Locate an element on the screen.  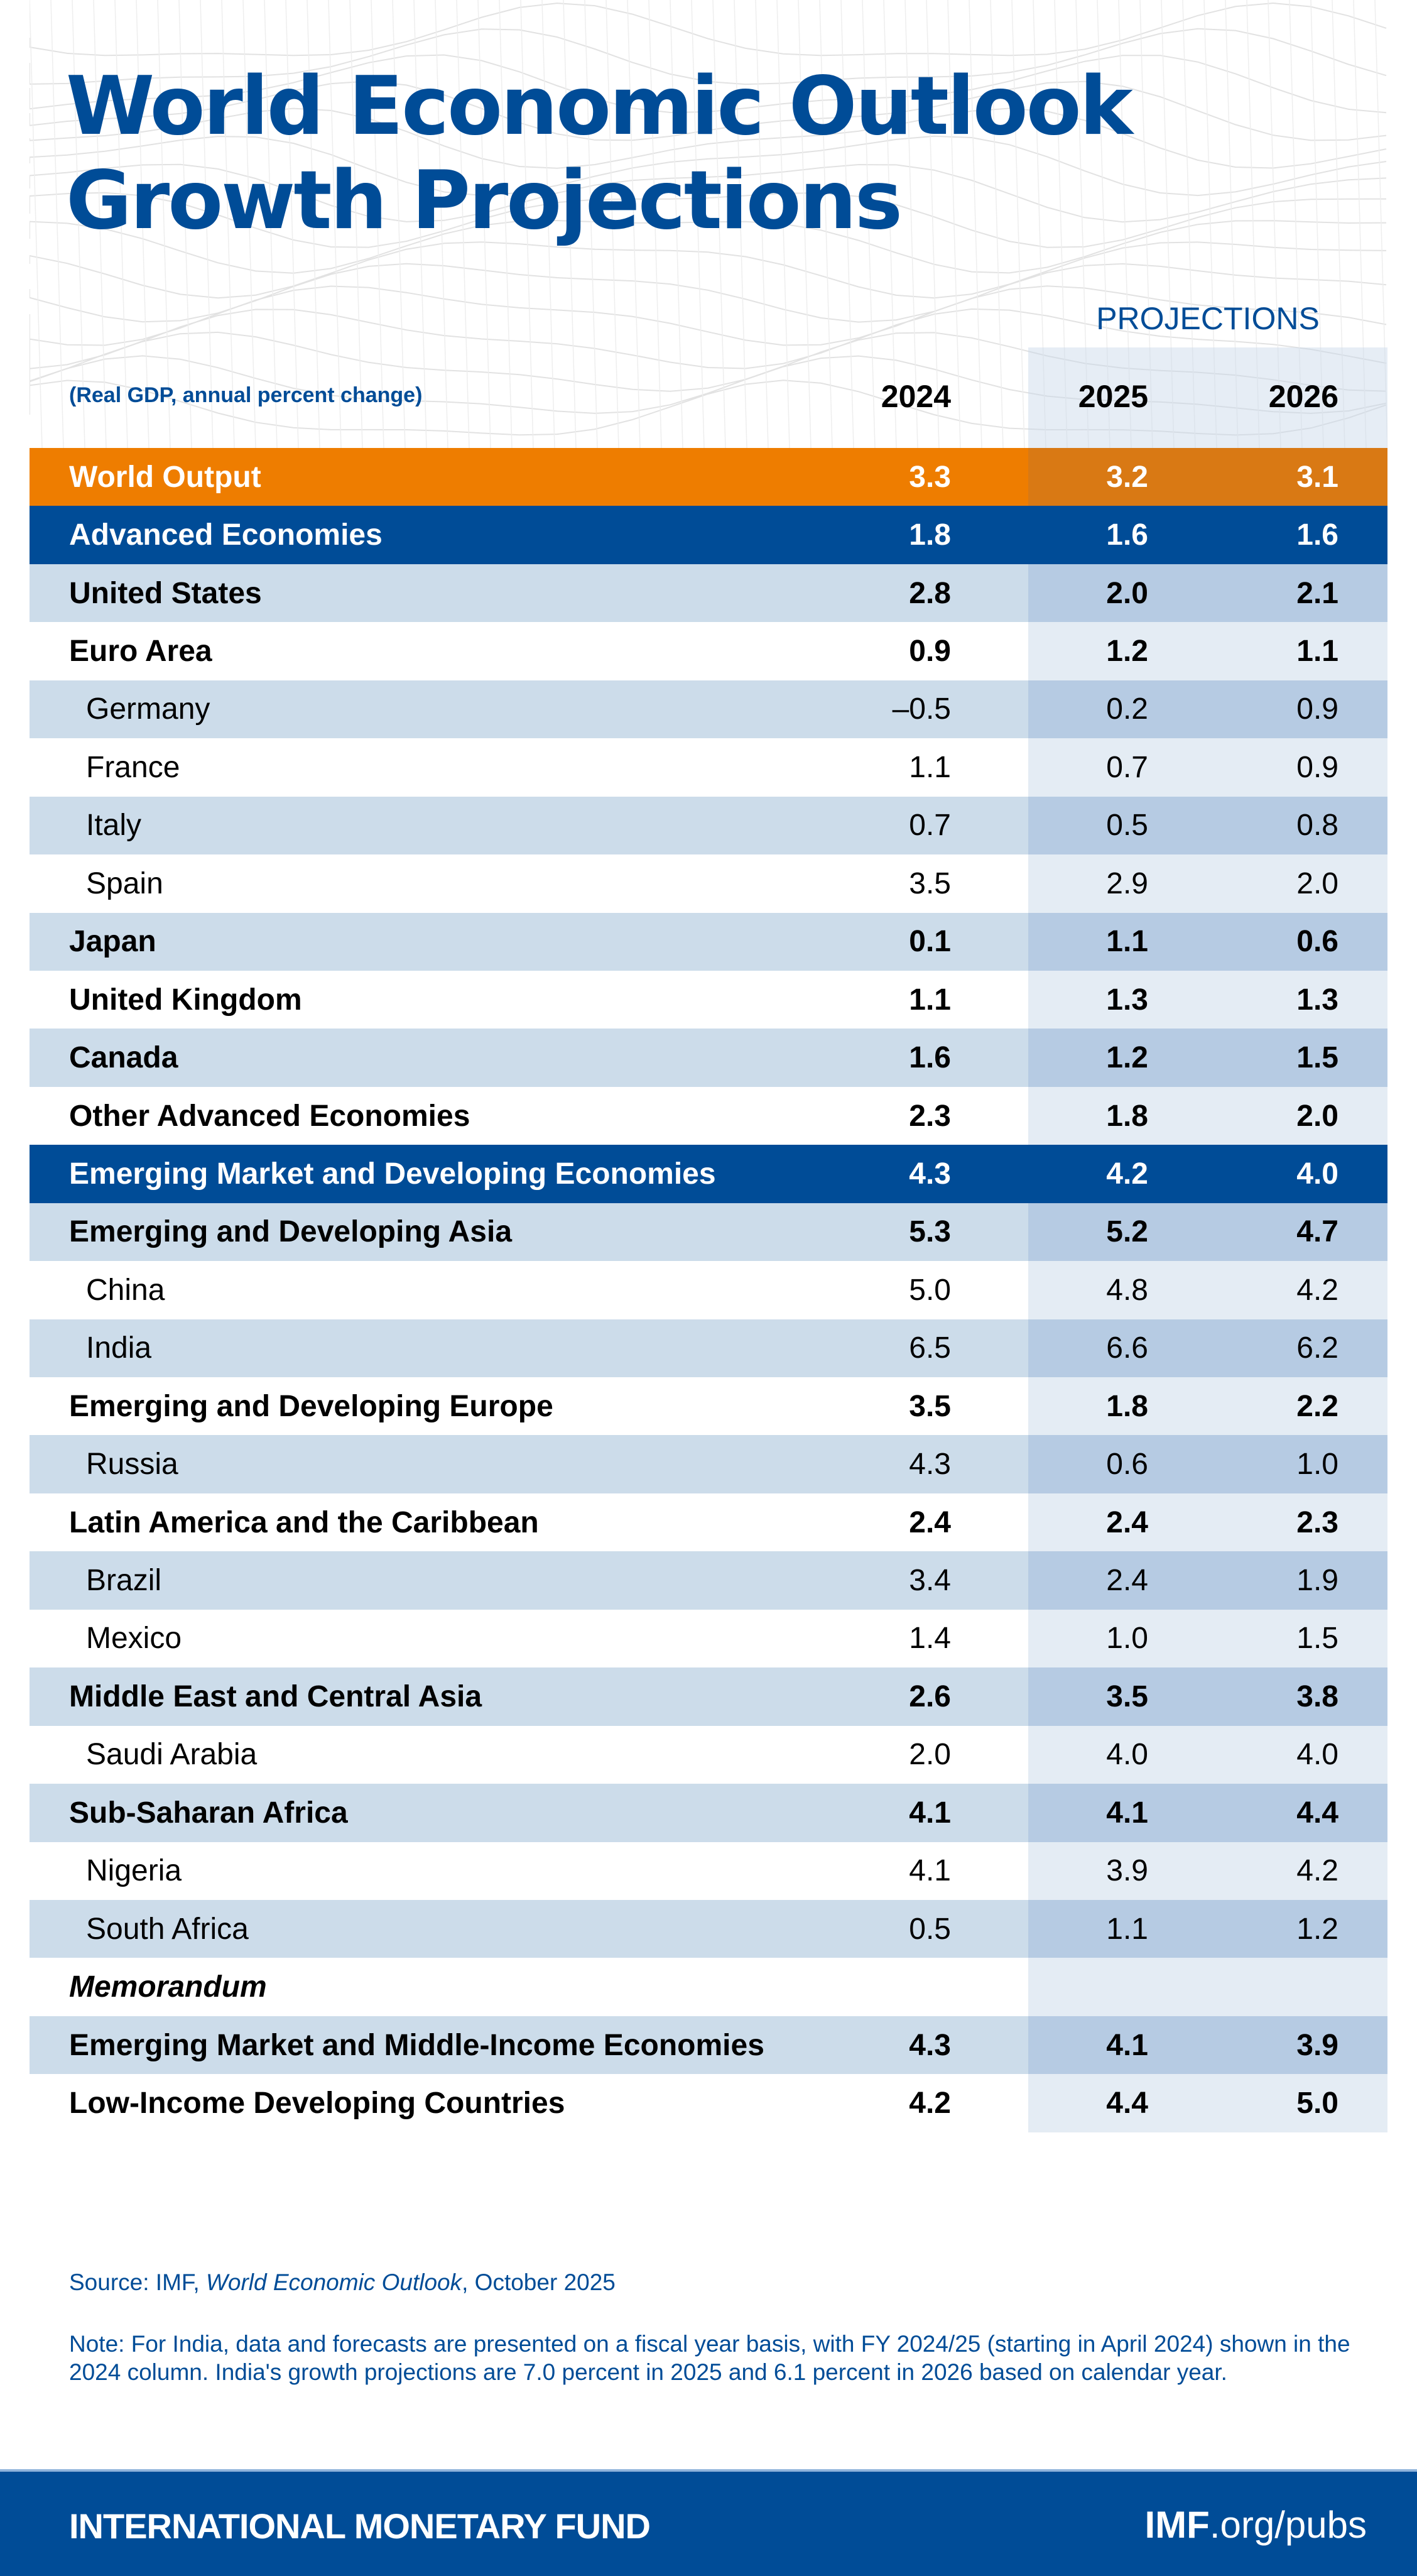
value-2025: 3.5 is located at coordinates (1127, 1696).